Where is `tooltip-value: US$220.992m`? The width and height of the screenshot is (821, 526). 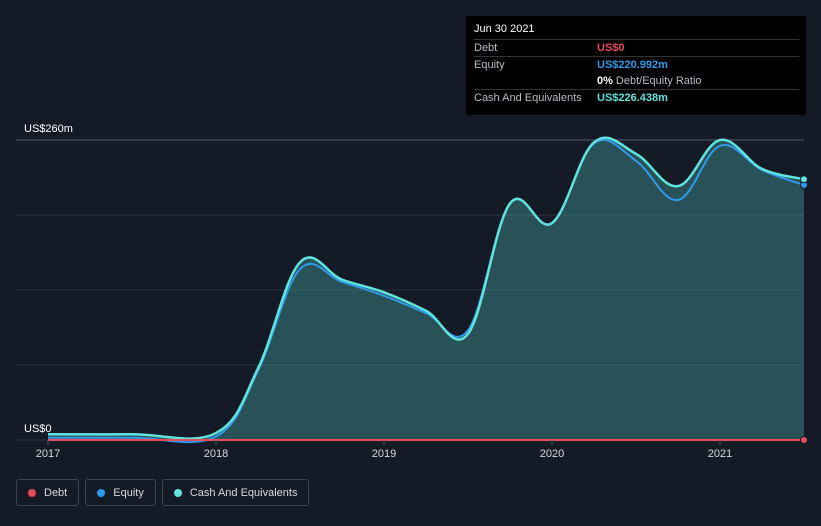
tooltip-value: US$220.992m is located at coordinates (632, 65).